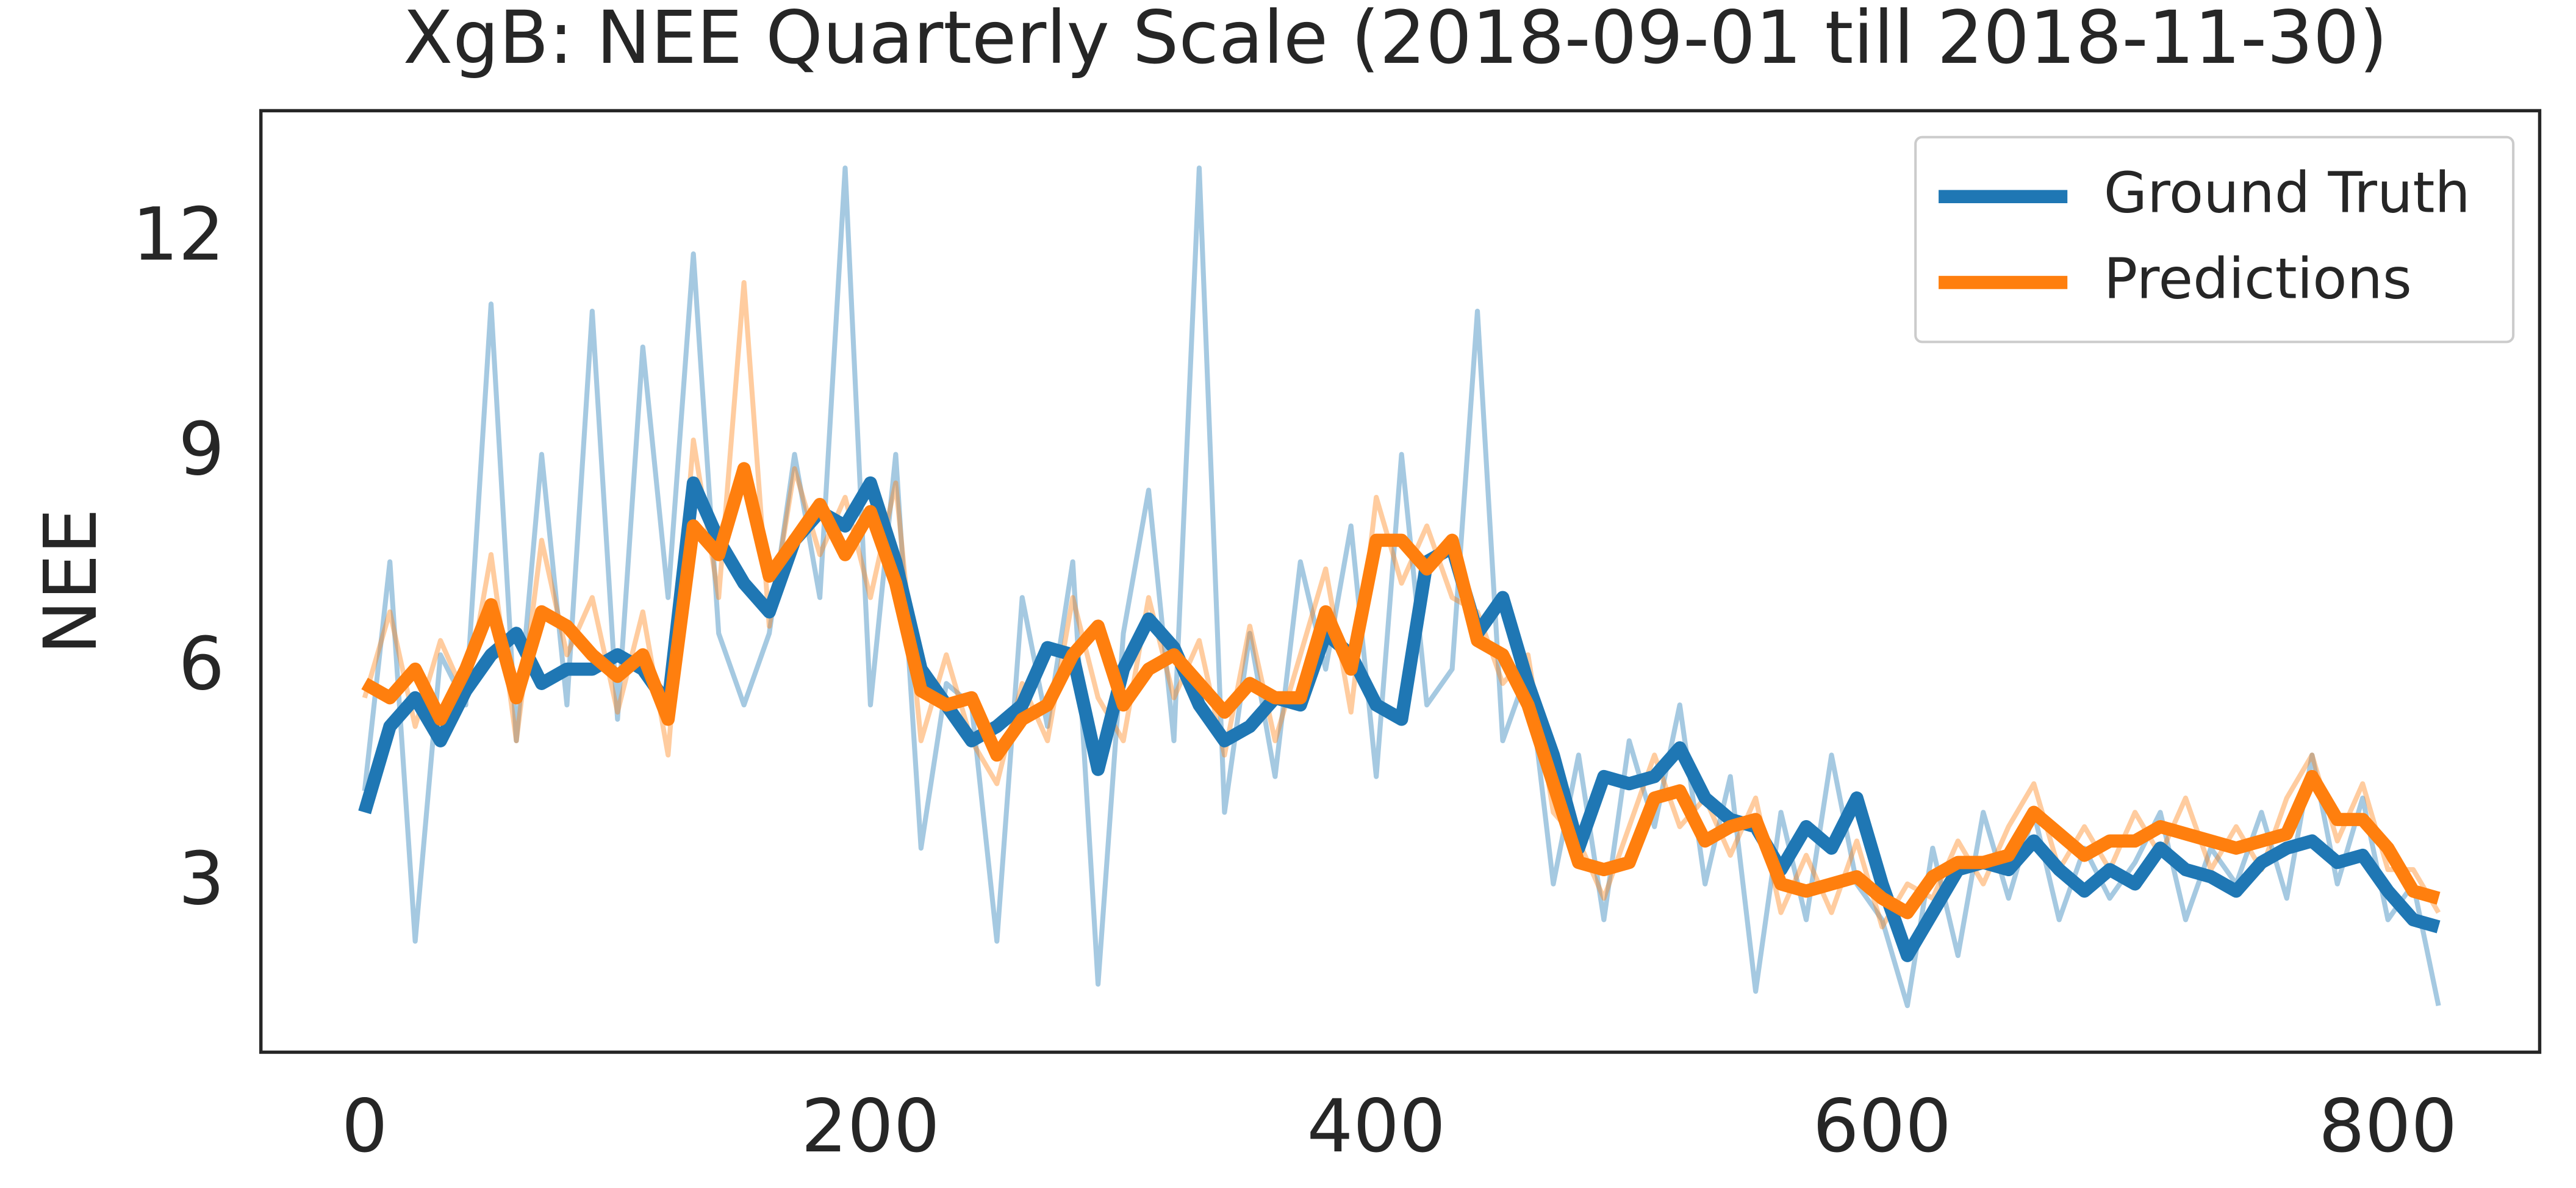 This screenshot has height=1188, width=2576. What do you see at coordinates (2388, 1126) in the screenshot?
I see `x-tick-label: 800` at bounding box center [2388, 1126].